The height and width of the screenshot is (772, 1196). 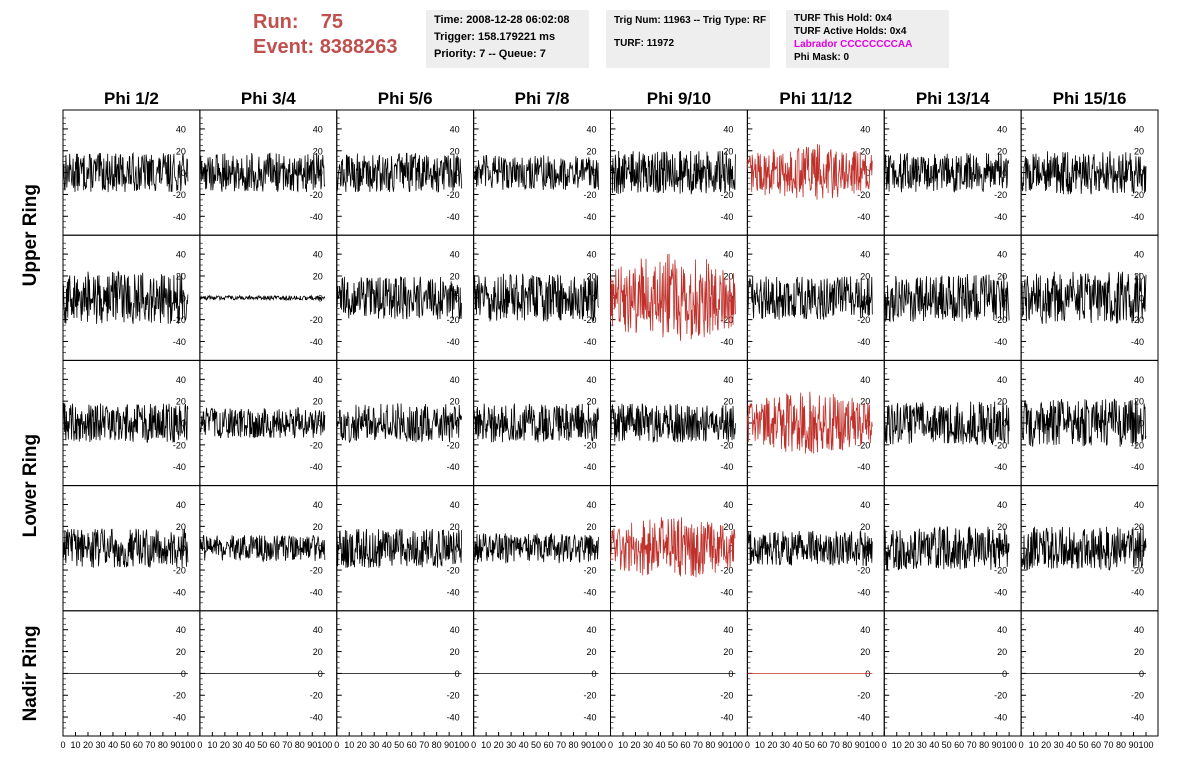 I want to click on time-text: Time: 2008-12-28 06:02:08, so click(x=502, y=20).